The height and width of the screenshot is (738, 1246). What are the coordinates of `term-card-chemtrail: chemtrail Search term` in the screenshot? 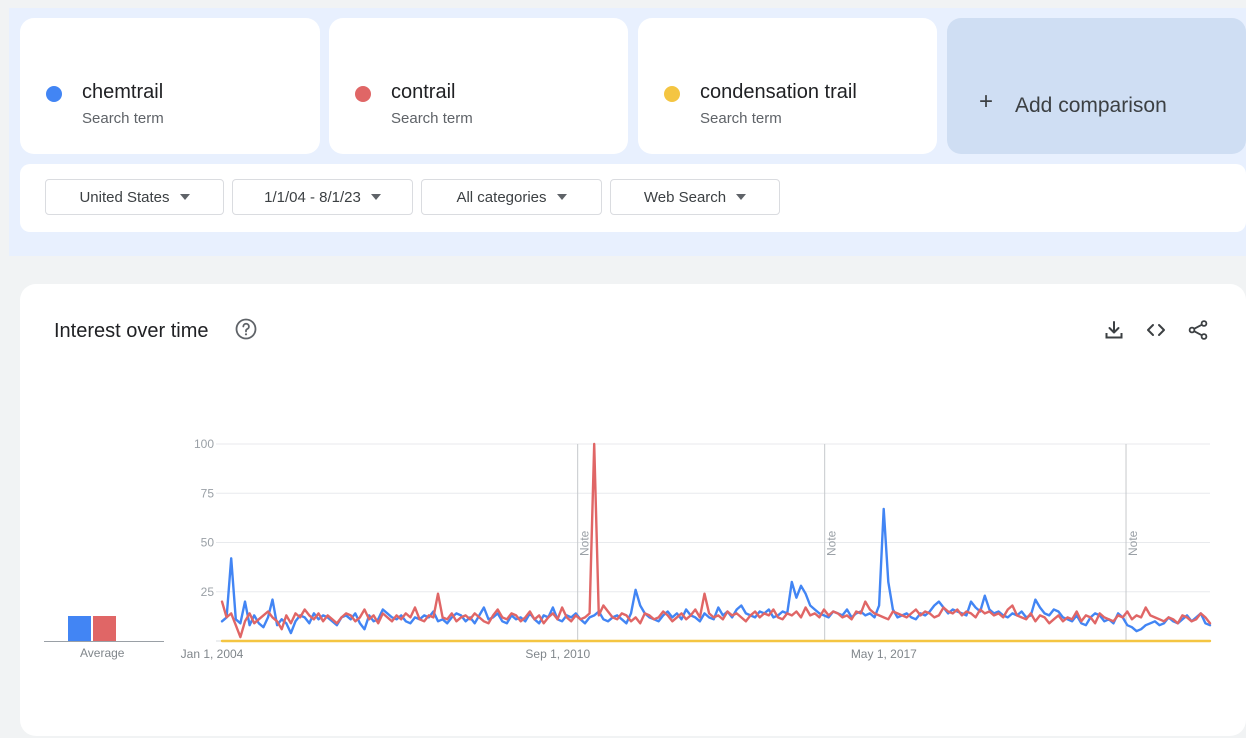 It's located at (170, 86).